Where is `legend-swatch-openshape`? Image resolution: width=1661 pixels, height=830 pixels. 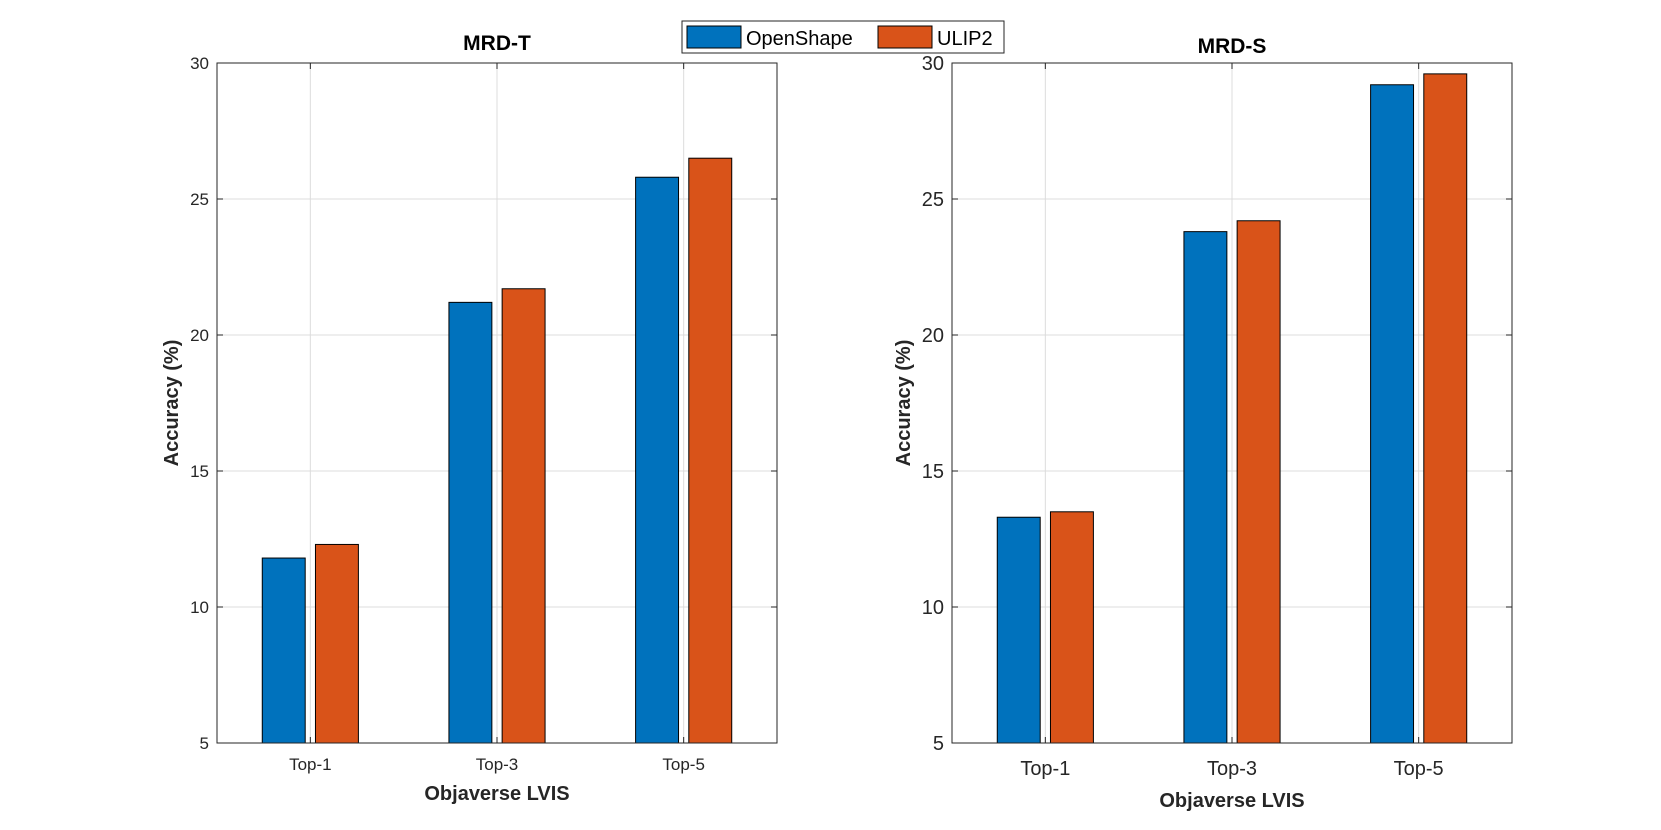 legend-swatch-openshape is located at coordinates (714, 37).